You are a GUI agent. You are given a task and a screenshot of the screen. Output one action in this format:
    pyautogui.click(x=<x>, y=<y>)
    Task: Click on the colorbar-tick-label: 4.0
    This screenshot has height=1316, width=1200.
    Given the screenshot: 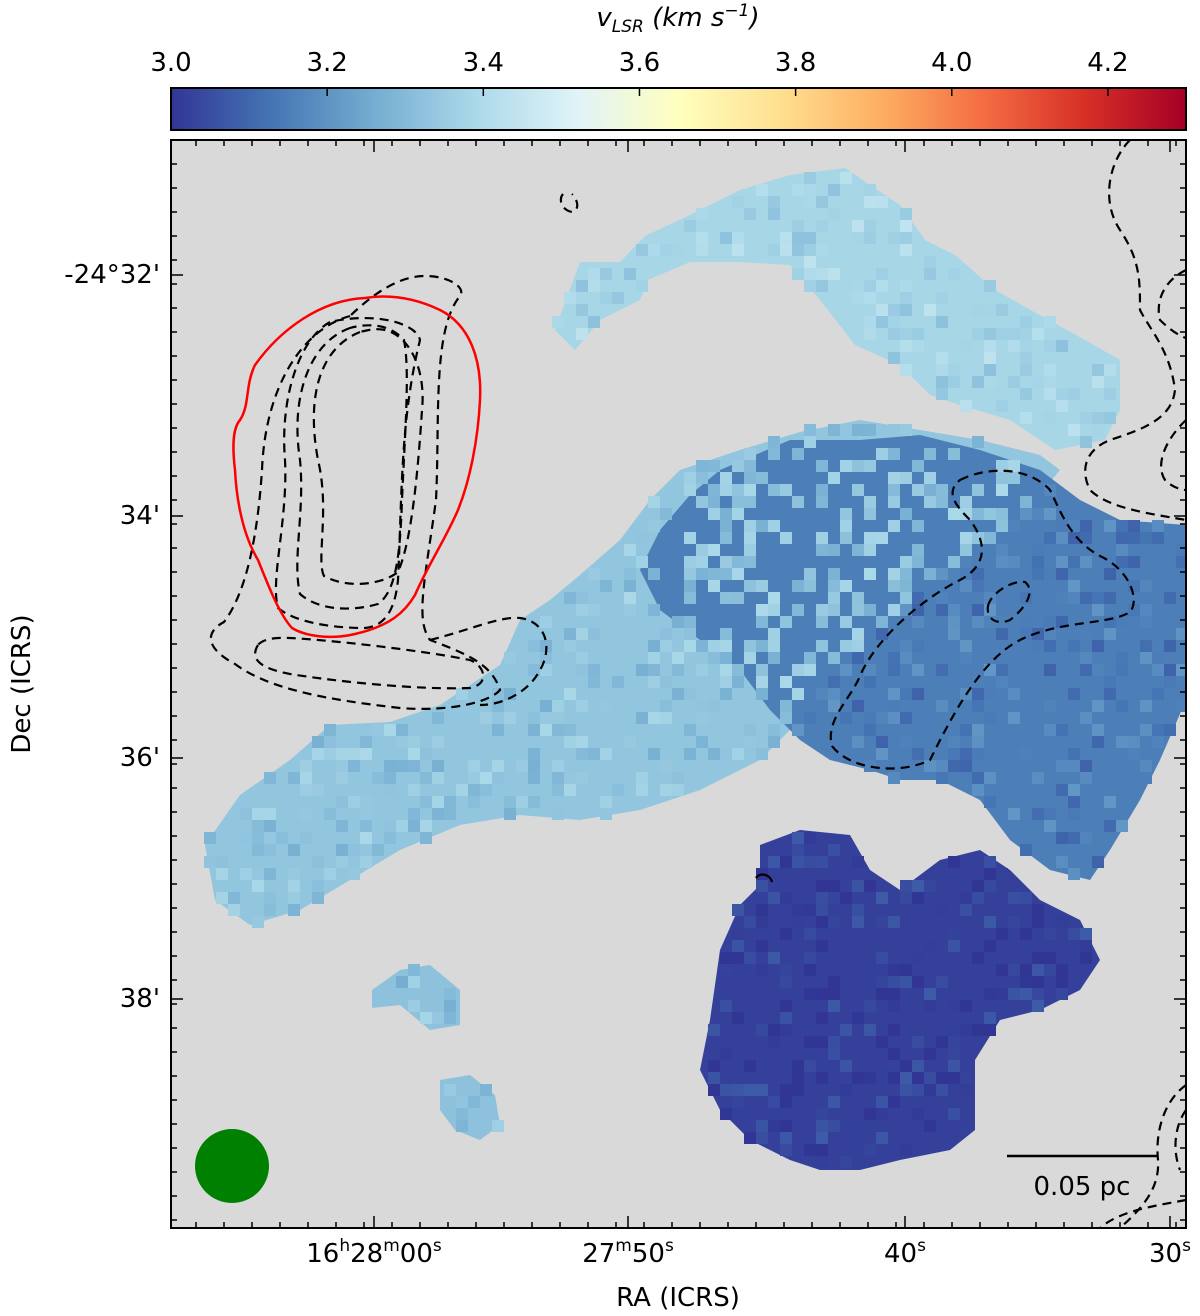 What is the action you would take?
    pyautogui.click(x=951, y=63)
    